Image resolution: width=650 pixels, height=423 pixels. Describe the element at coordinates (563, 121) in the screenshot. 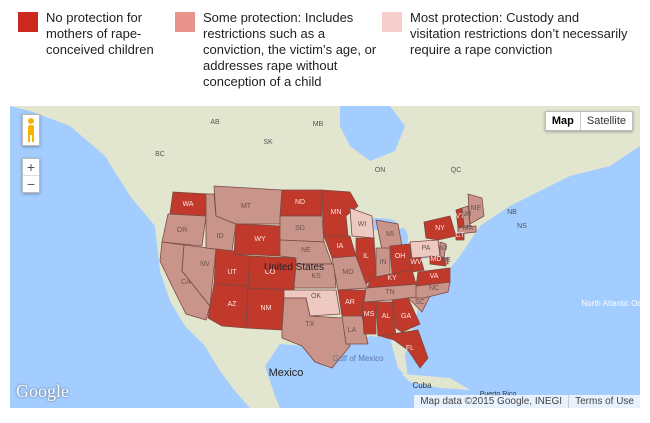

I see `map-type-map-button: Map` at that location.